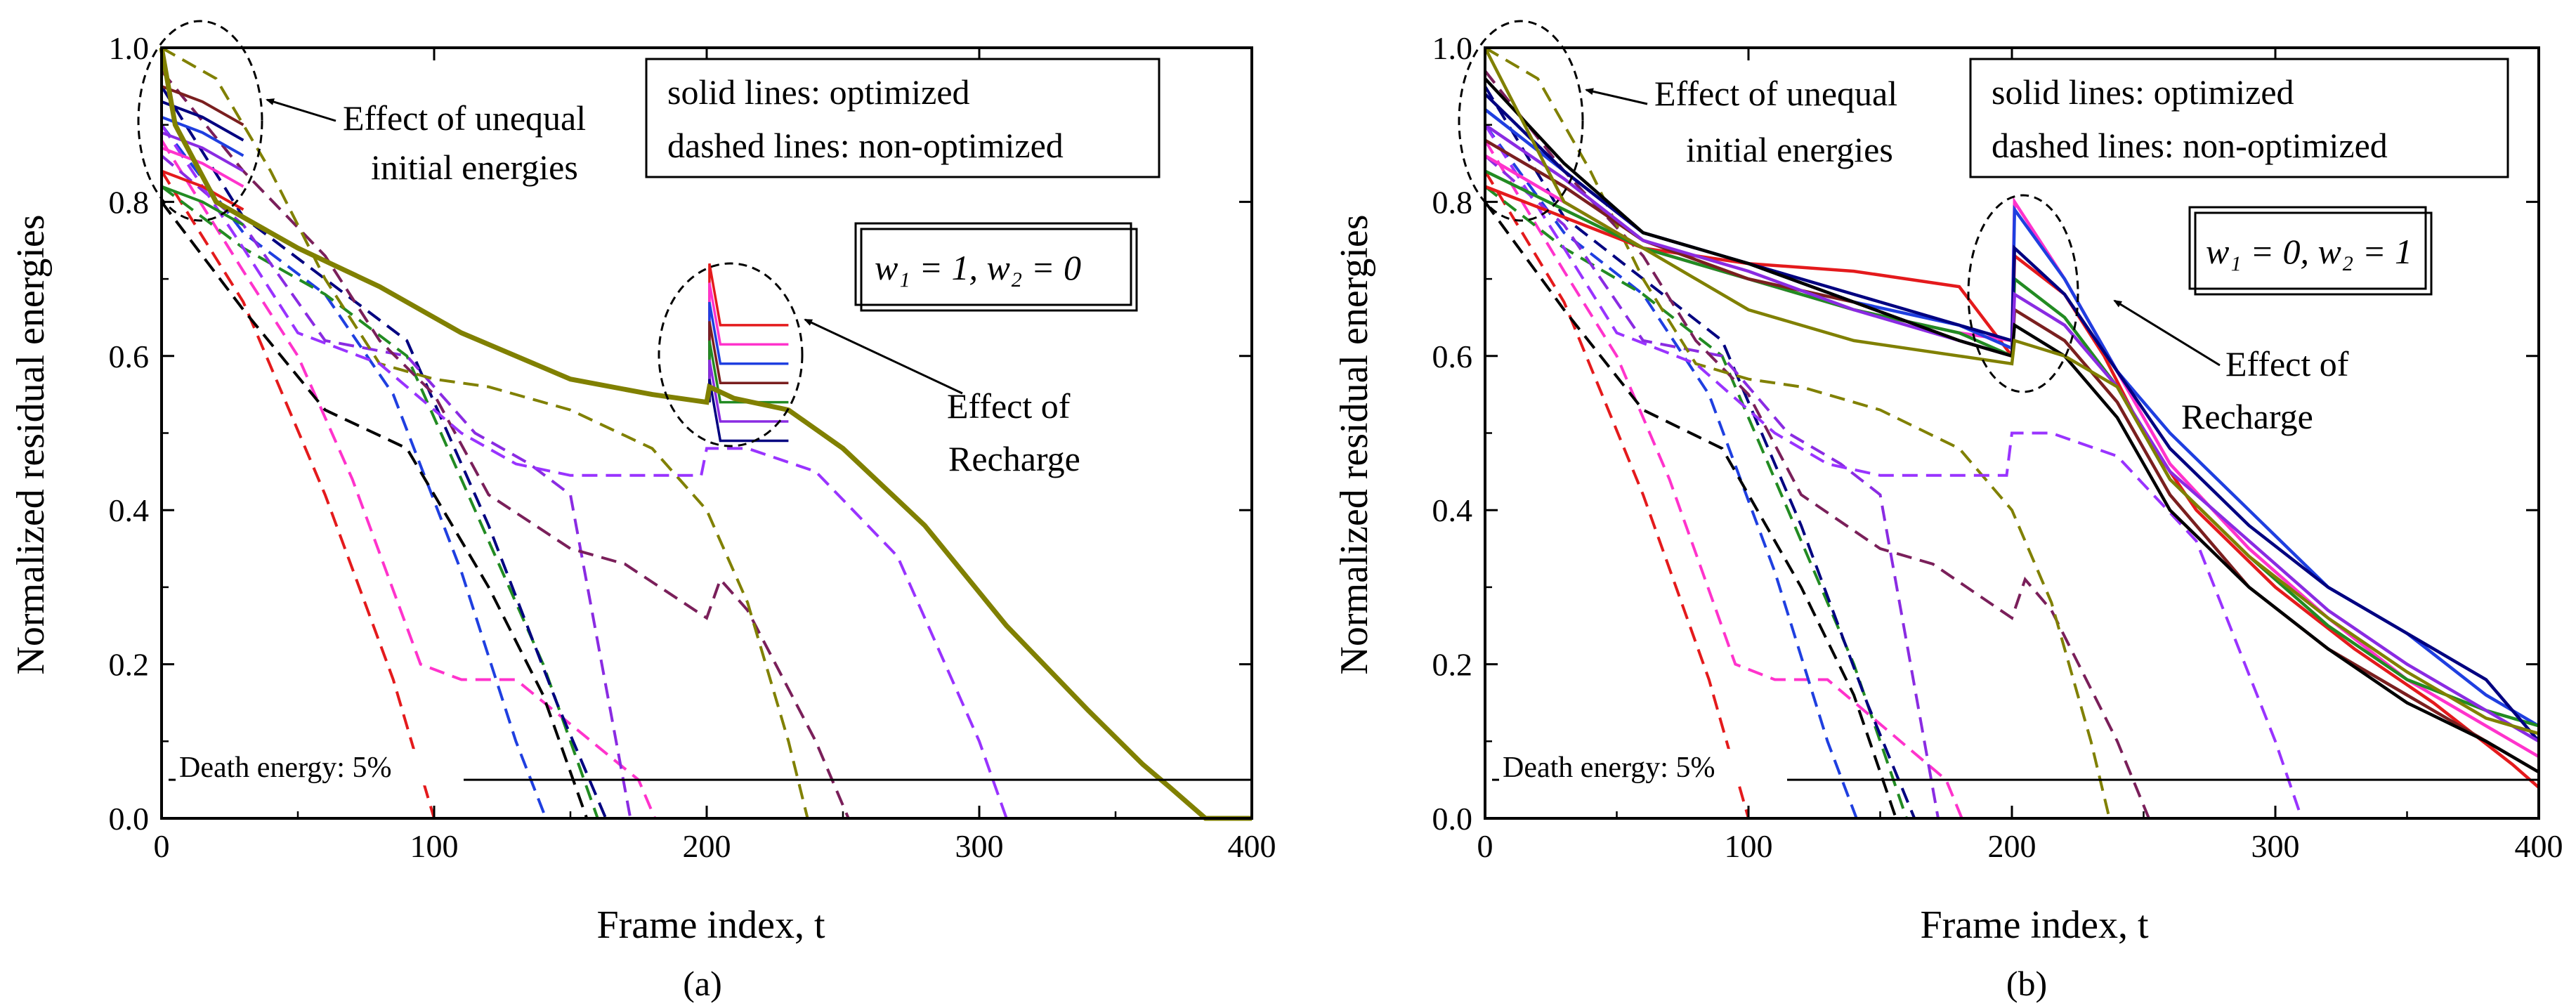  What do you see at coordinates (285, 768) in the screenshot?
I see `death-energy-label-a: Death energy: 5%` at bounding box center [285, 768].